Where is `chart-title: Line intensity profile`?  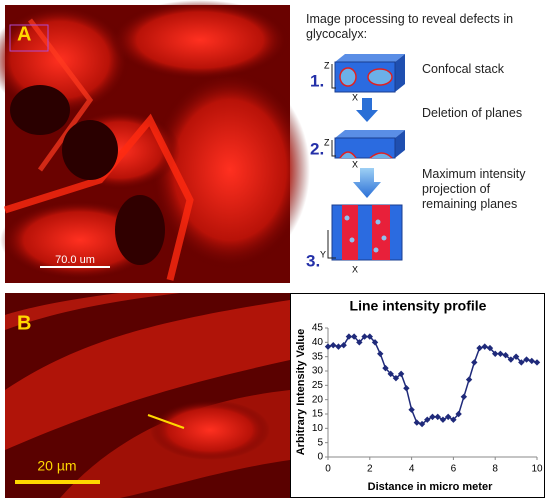
chart-title: Line intensity profile is located at coordinates (418, 306).